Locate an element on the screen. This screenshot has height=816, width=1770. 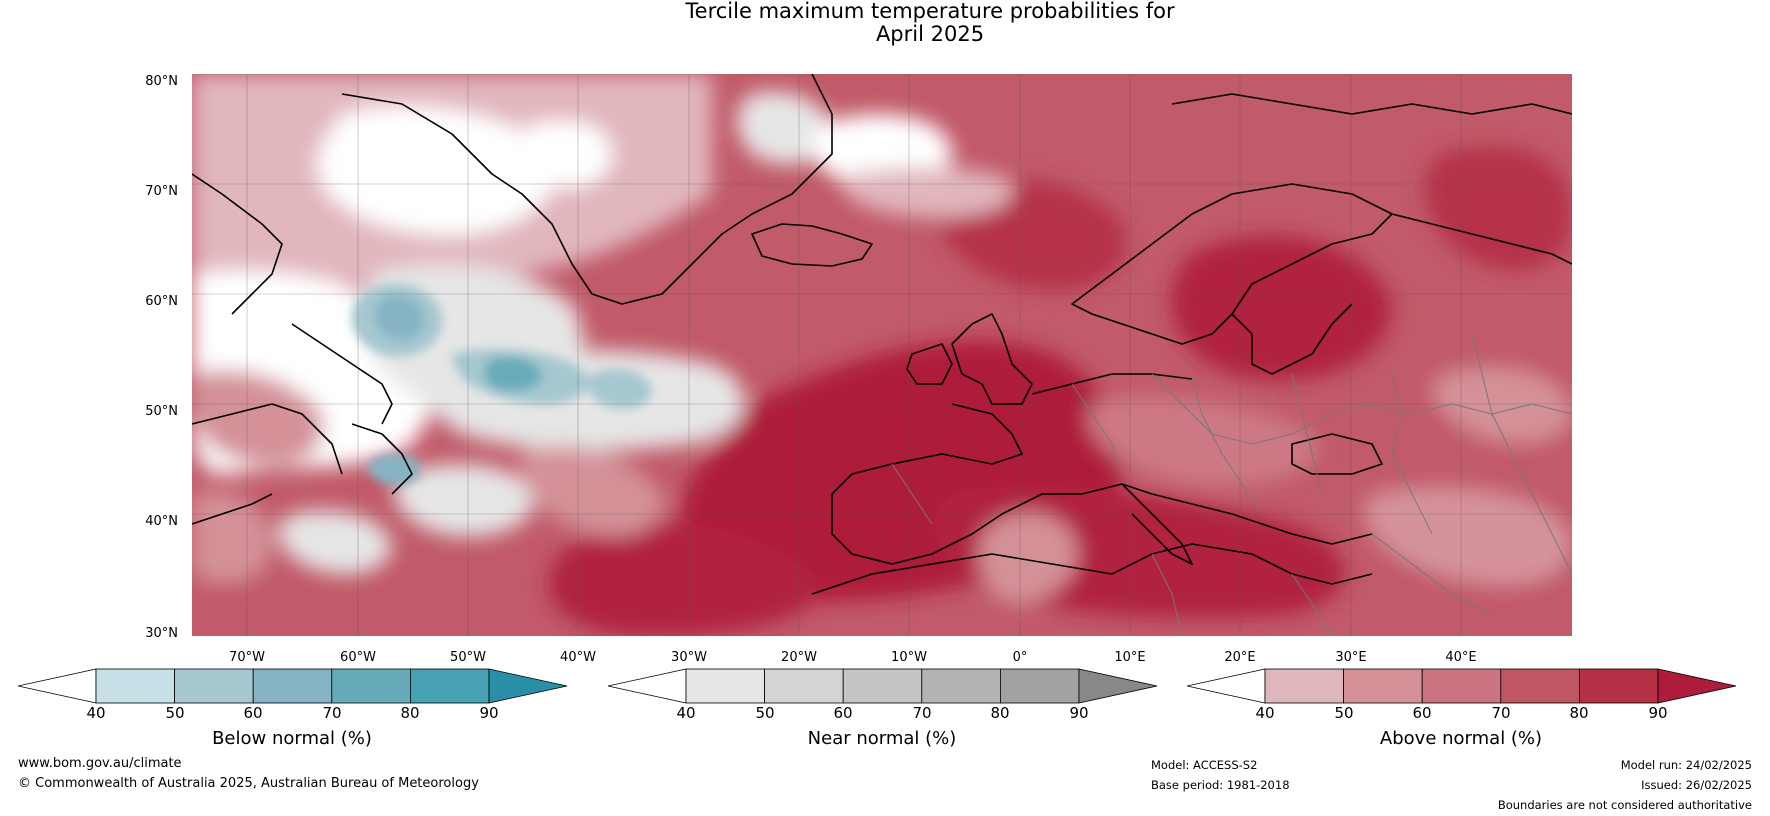
below-normal-colorbar is located at coordinates (293, 686).